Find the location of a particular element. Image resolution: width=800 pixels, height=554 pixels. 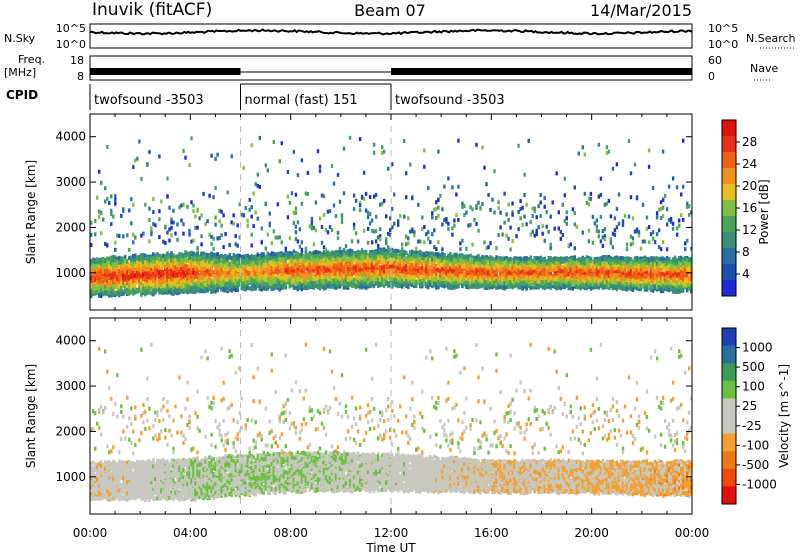

freq-unit: [MHz] is located at coordinates (20, 72).